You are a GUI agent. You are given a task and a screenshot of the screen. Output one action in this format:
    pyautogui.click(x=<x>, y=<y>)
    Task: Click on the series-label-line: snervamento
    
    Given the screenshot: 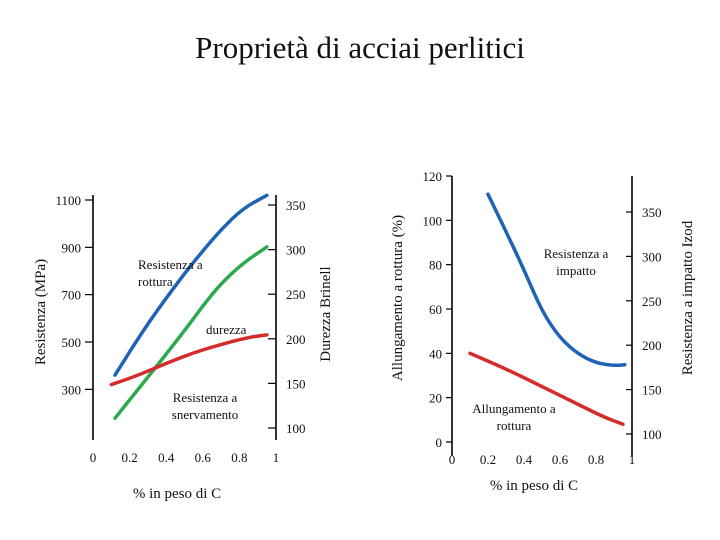 What is the action you would take?
    pyautogui.click(x=205, y=414)
    